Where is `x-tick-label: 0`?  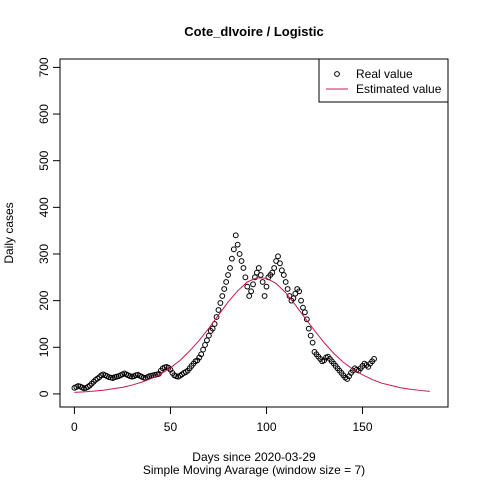
x-tick-label: 0 is located at coordinates (74, 427).